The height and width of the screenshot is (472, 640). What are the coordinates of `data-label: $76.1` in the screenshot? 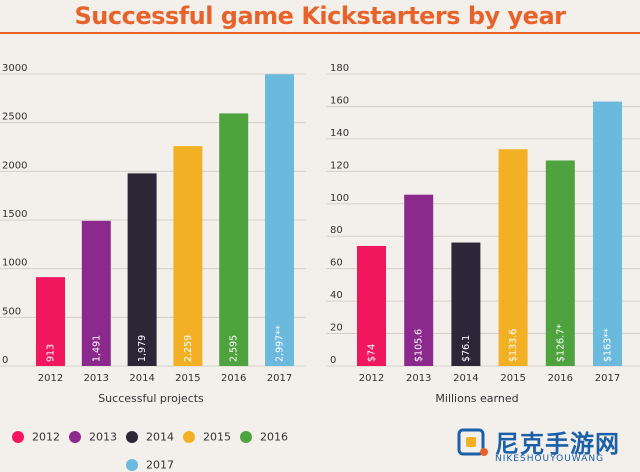 It's located at (466, 348).